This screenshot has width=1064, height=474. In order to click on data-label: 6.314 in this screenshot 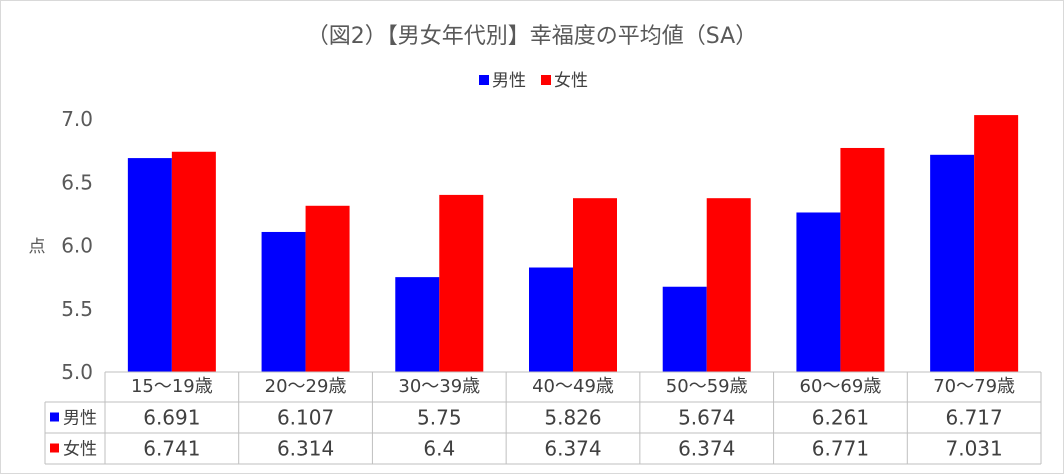, I will do `click(305, 449)`.